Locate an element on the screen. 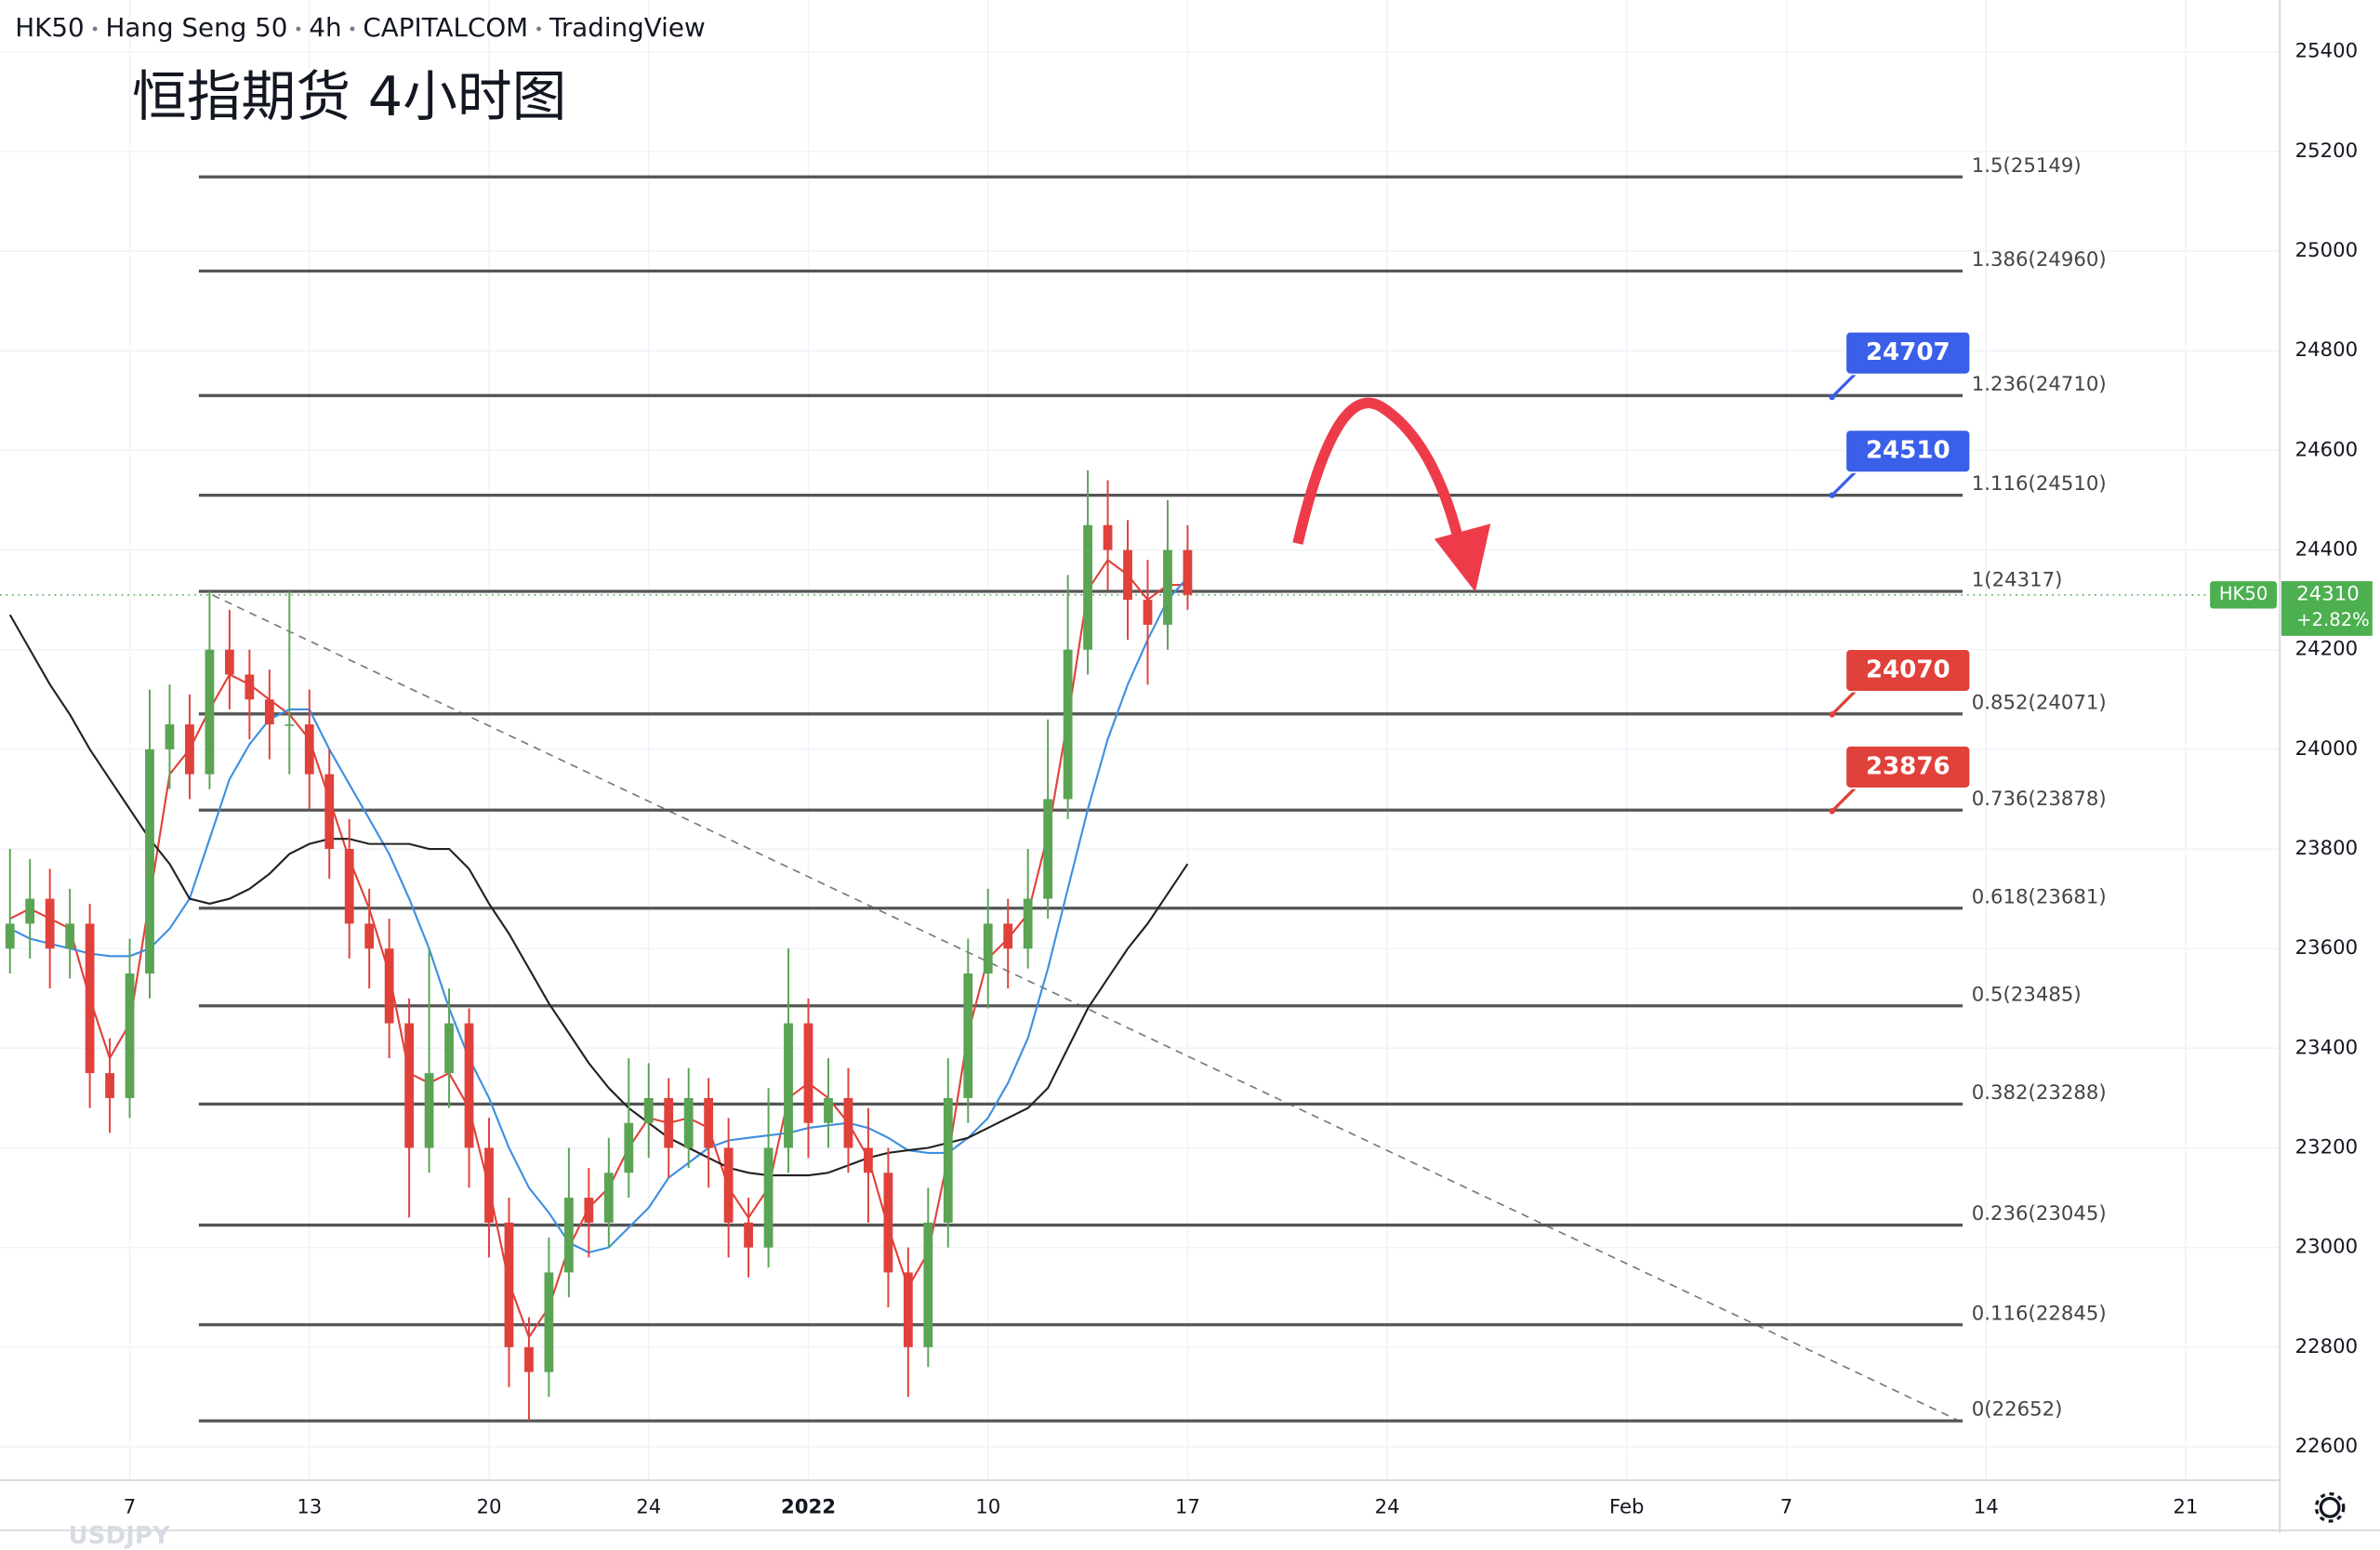 This screenshot has height=1550, width=2380. y-tick-label: 25000 is located at coordinates (2327, 250).